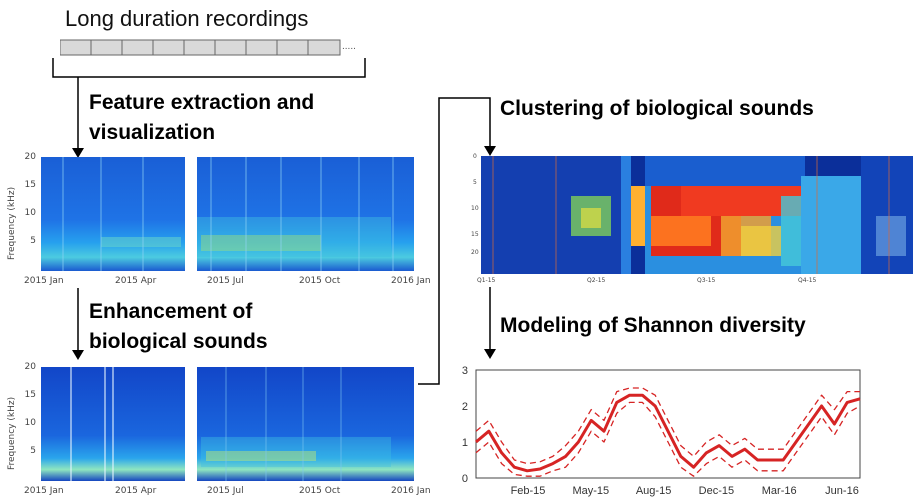 The height and width of the screenshot is (500, 915). What do you see at coordinates (320, 281) in the screenshot?
I see `spec1-xtick-3: 2015 Oct` at bounding box center [320, 281].